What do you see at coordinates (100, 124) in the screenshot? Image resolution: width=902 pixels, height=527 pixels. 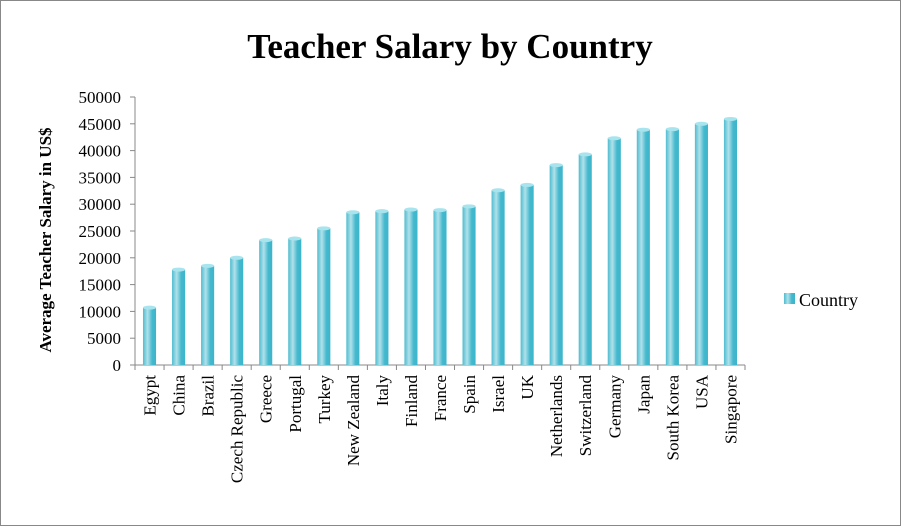 I see `y-tick-label: 45000` at bounding box center [100, 124].